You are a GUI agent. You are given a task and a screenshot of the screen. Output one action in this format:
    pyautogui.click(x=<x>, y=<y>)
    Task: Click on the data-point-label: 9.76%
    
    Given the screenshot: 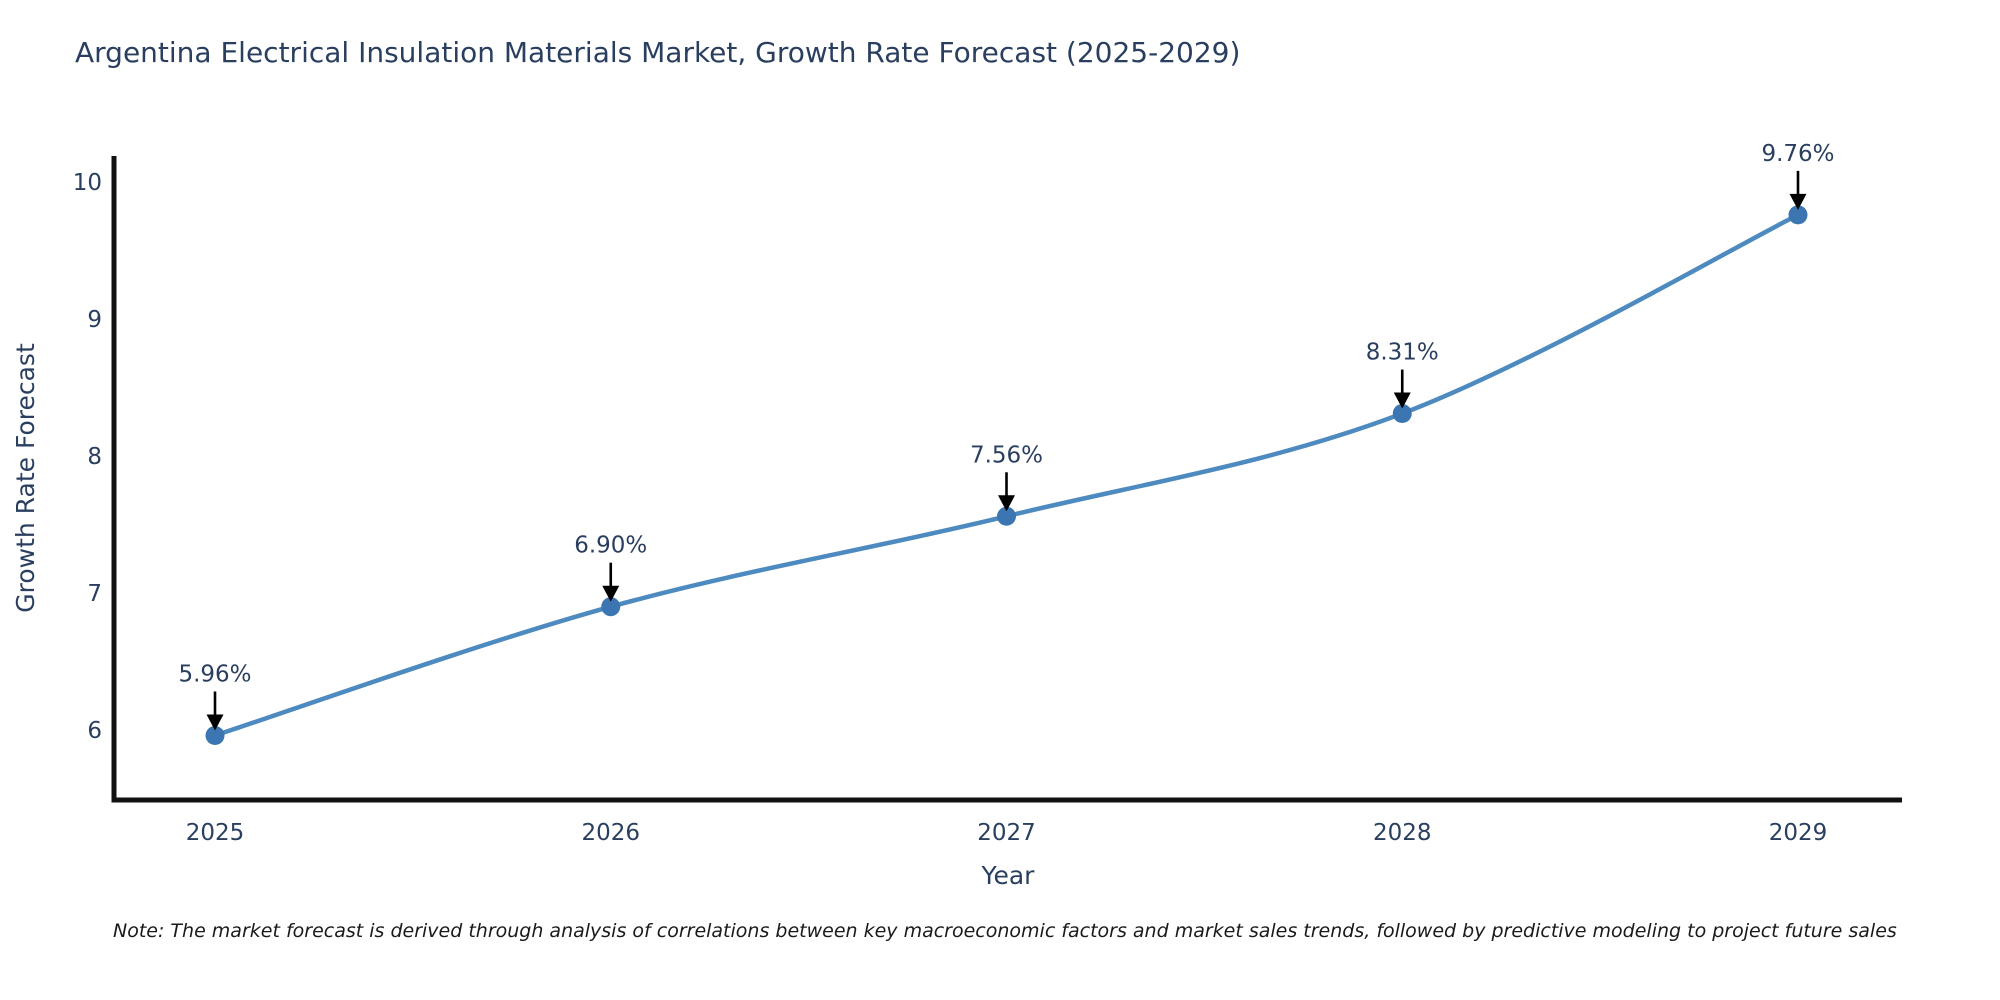 What is the action you would take?
    pyautogui.click(x=1797, y=154)
    